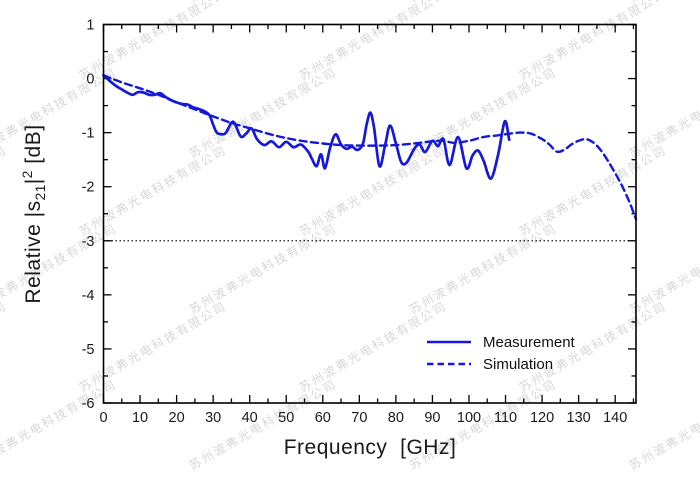 This screenshot has width=700, height=482. What do you see at coordinates (542, 418) in the screenshot?
I see `x-tick-label: 120` at bounding box center [542, 418].